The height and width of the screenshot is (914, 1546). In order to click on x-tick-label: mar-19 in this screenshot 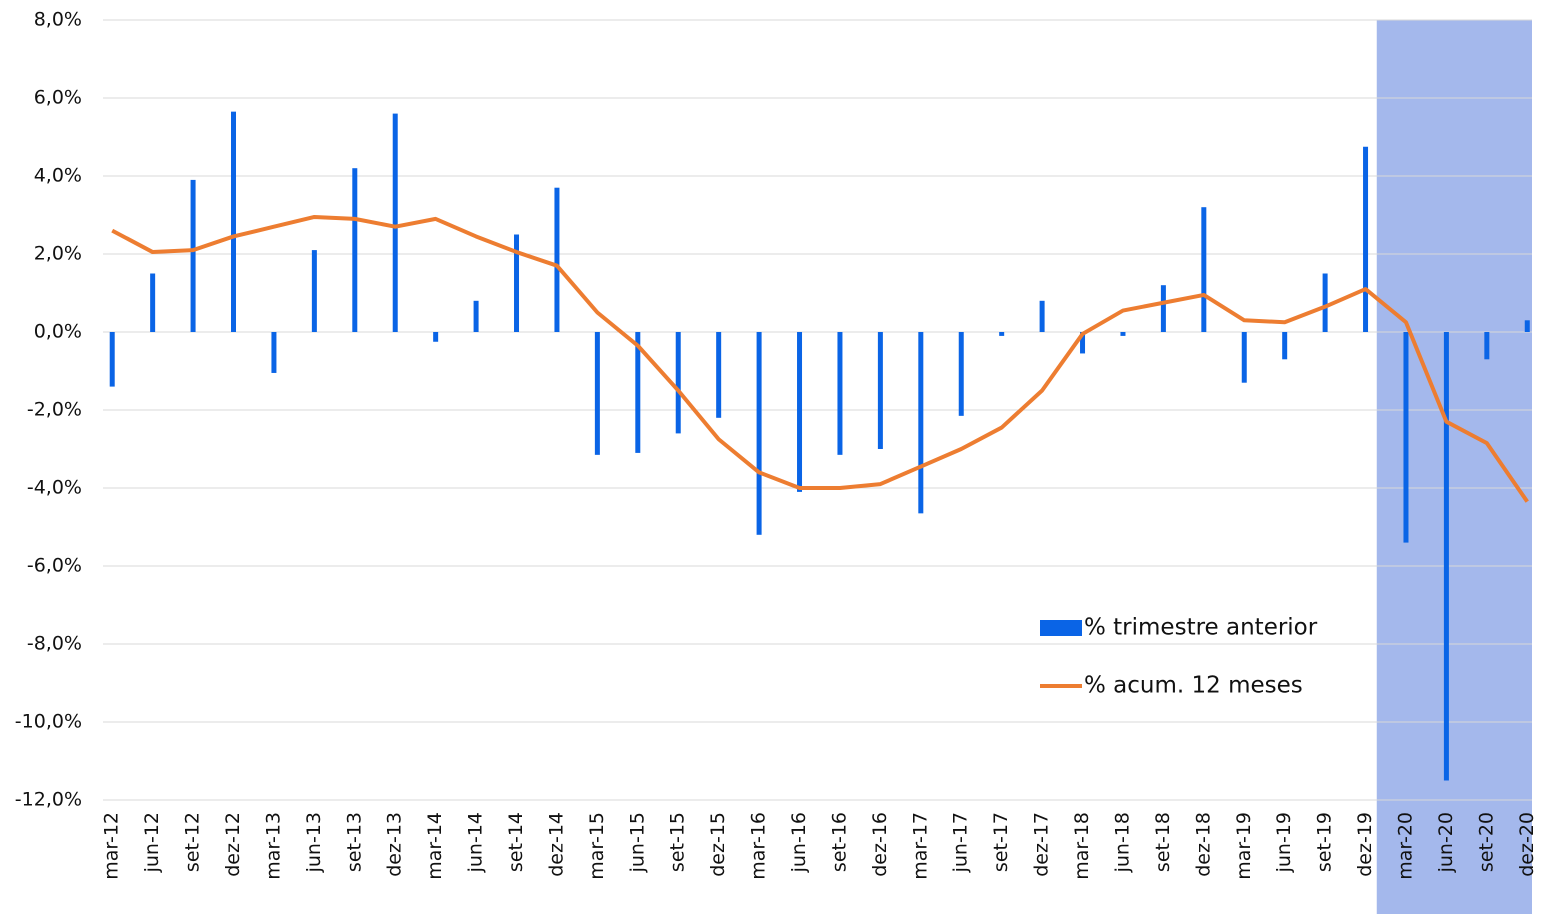, I will do `click(1244, 846)`.